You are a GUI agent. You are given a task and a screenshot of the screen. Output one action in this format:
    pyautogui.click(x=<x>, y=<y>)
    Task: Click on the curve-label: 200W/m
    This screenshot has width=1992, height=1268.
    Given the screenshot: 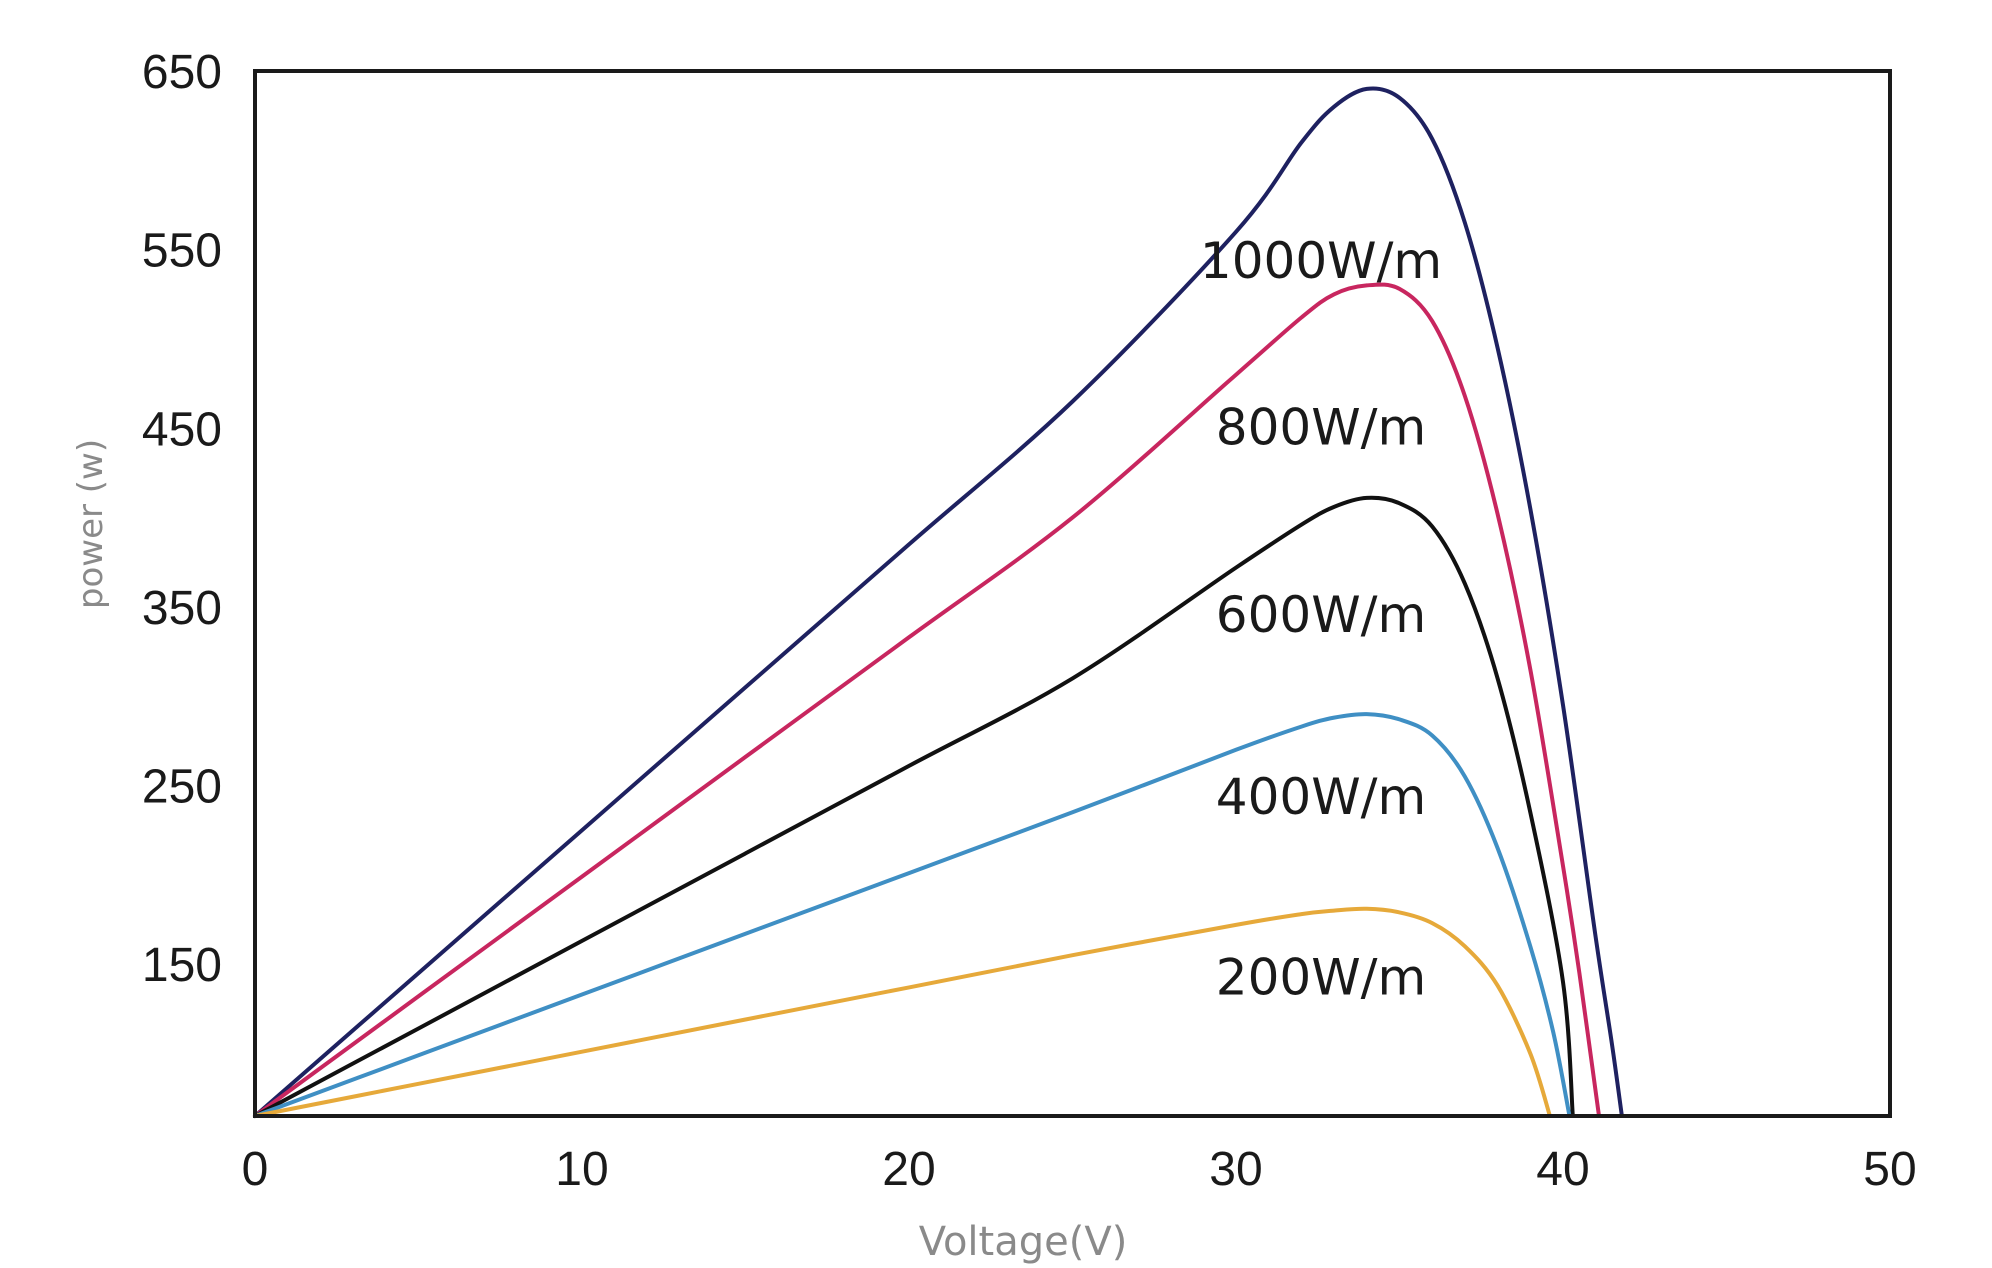 What is the action you would take?
    pyautogui.click(x=1321, y=978)
    